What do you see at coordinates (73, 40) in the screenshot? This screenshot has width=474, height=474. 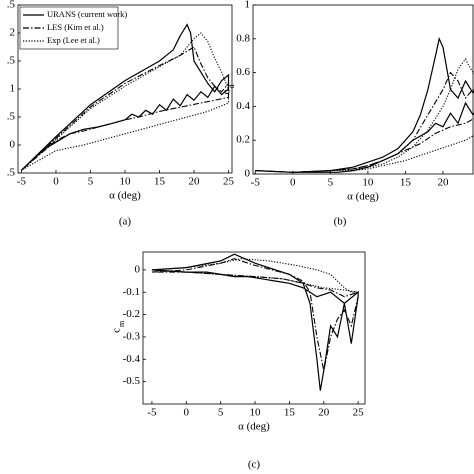 I see `legend-label: Exp (Lee et al.)` at bounding box center [73, 40].